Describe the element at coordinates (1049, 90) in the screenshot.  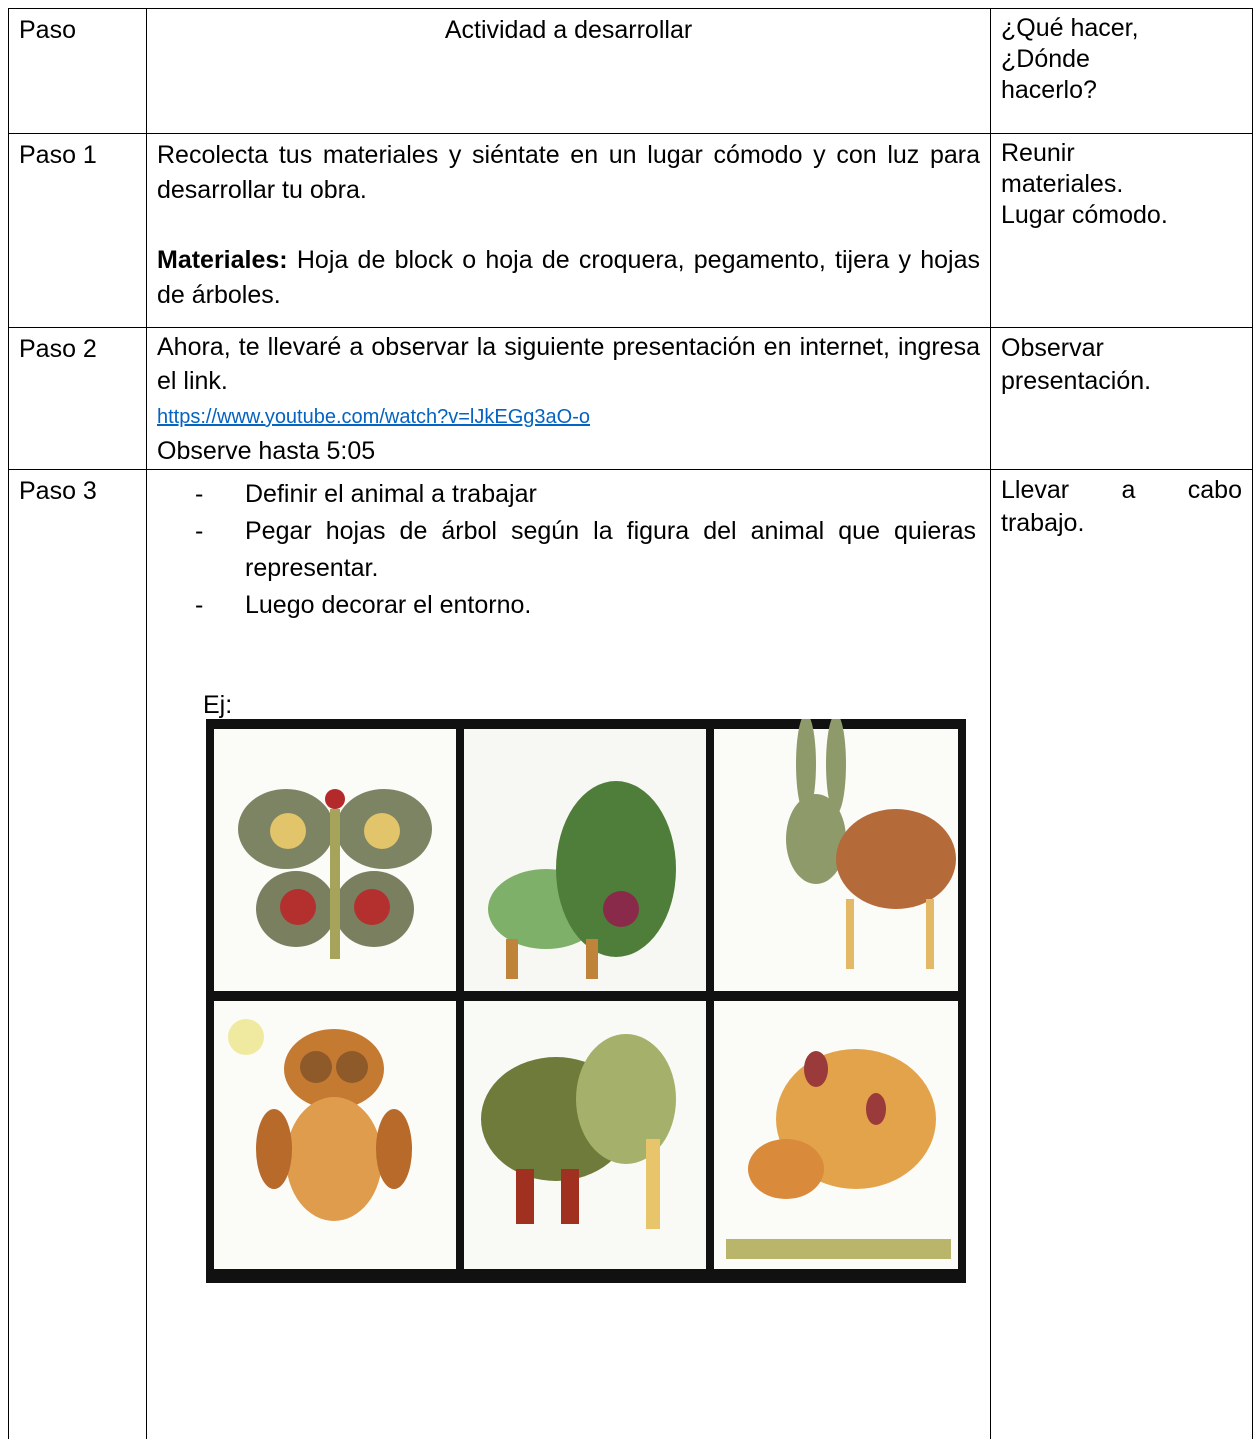
I see `header-action: hacerlo?` at that location.